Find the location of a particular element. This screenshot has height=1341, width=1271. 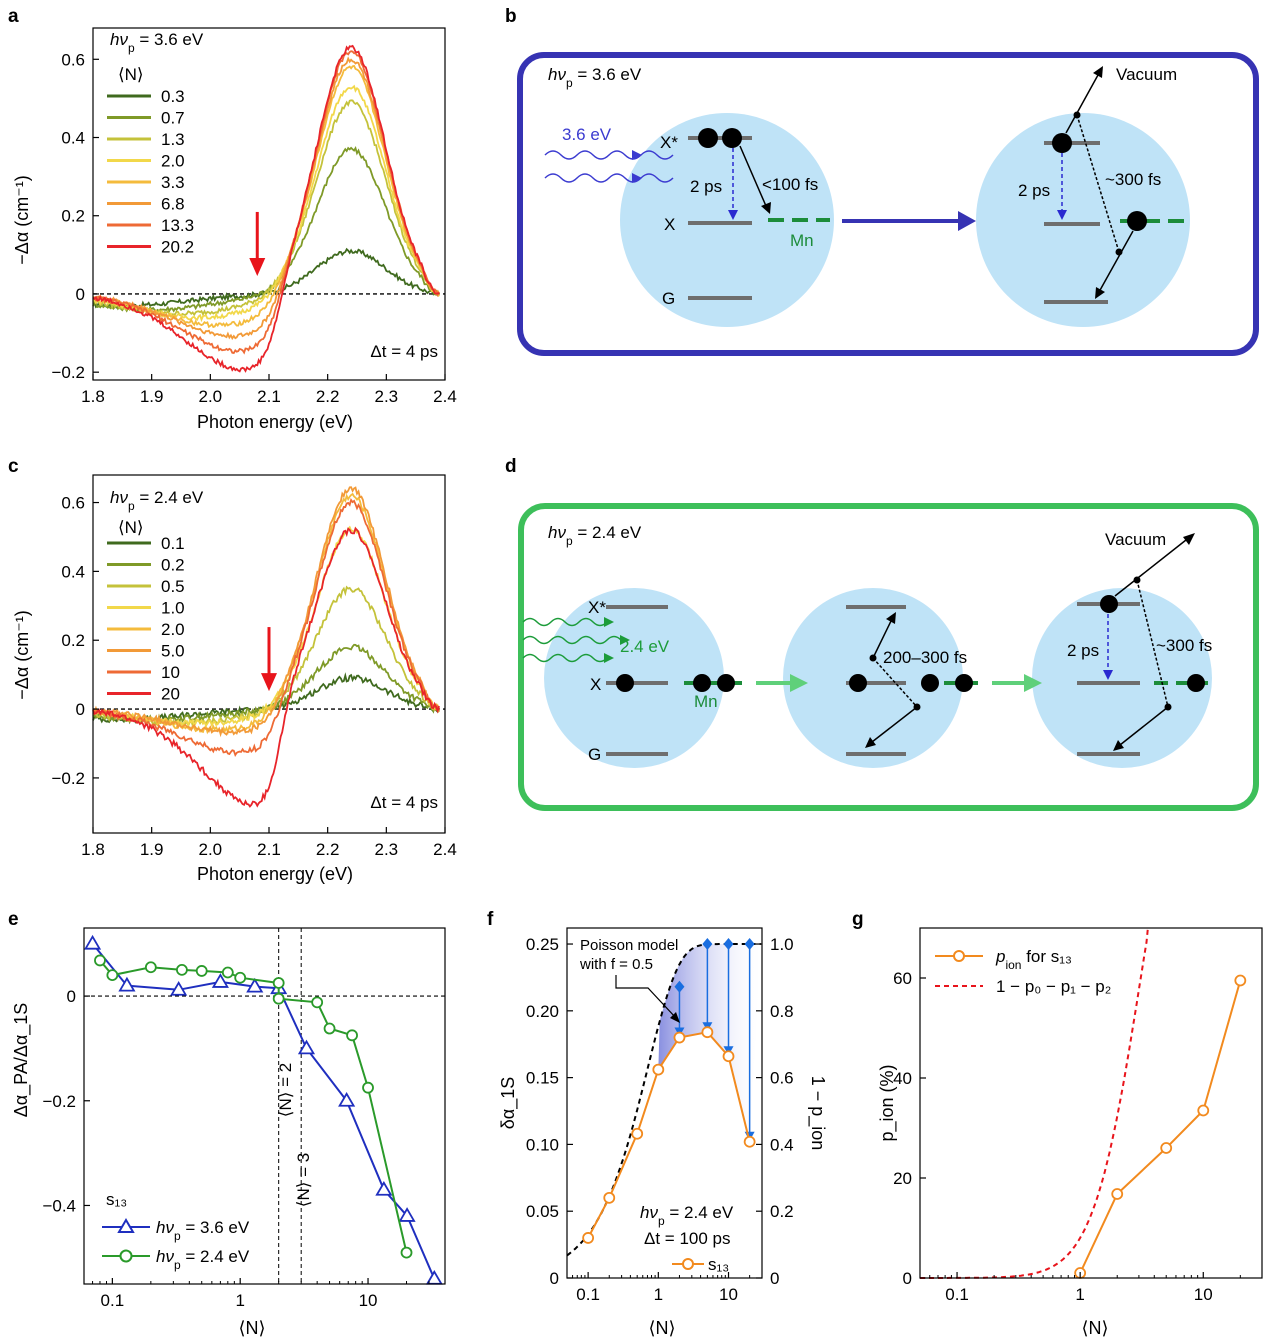

panel-label-c: c is located at coordinates (13, 466).